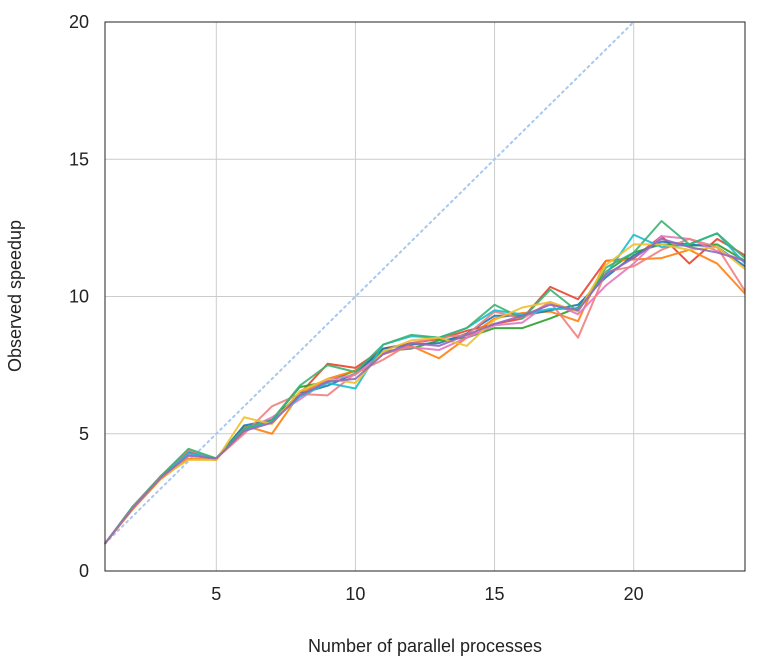 This screenshot has width=765, height=667. What do you see at coordinates (84, 571) in the screenshot?
I see `y-tick-label: 0` at bounding box center [84, 571].